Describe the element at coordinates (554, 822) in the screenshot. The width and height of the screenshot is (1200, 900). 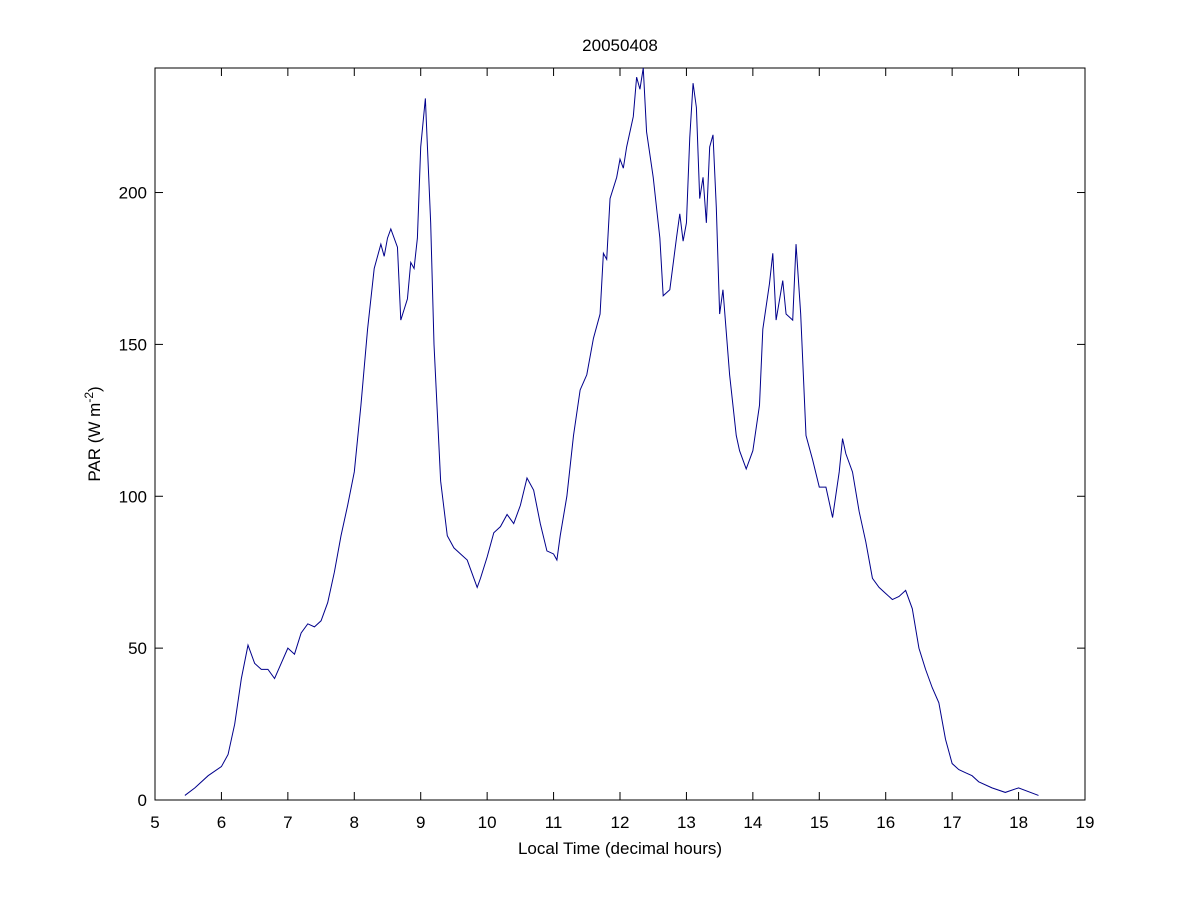
I see `x-tick-label: 11` at that location.